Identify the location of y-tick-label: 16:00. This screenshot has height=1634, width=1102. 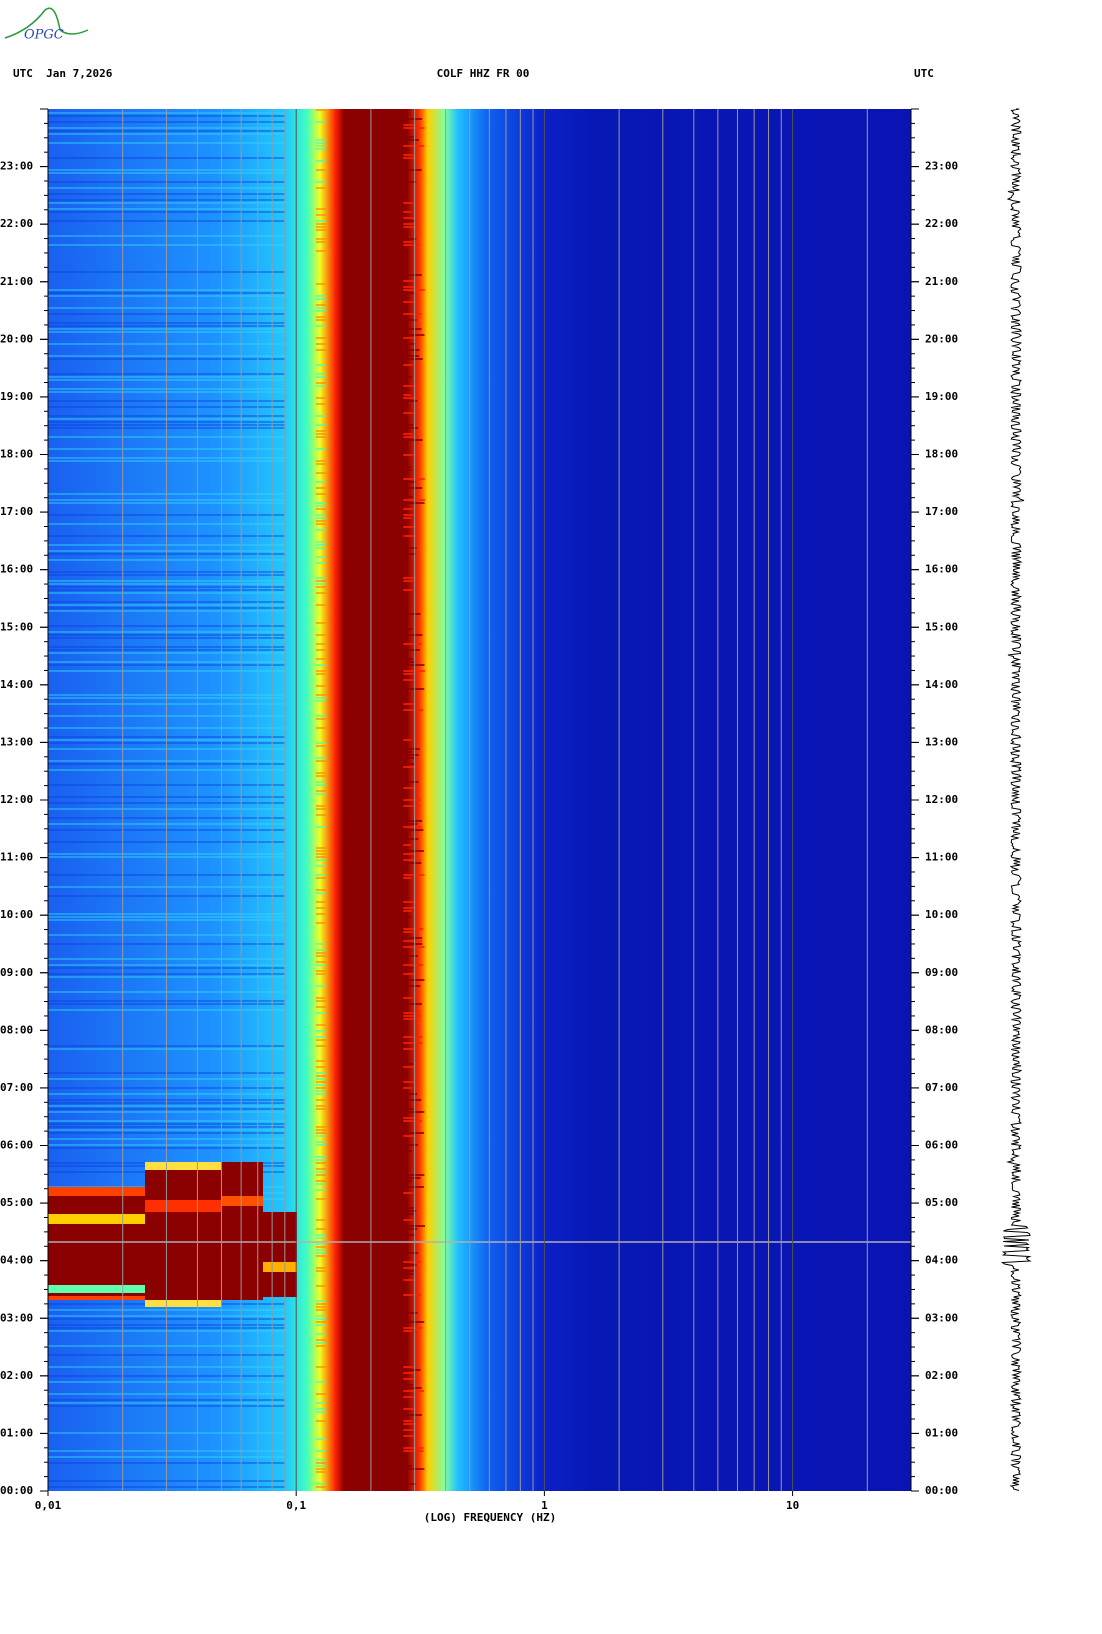
(16, 569).